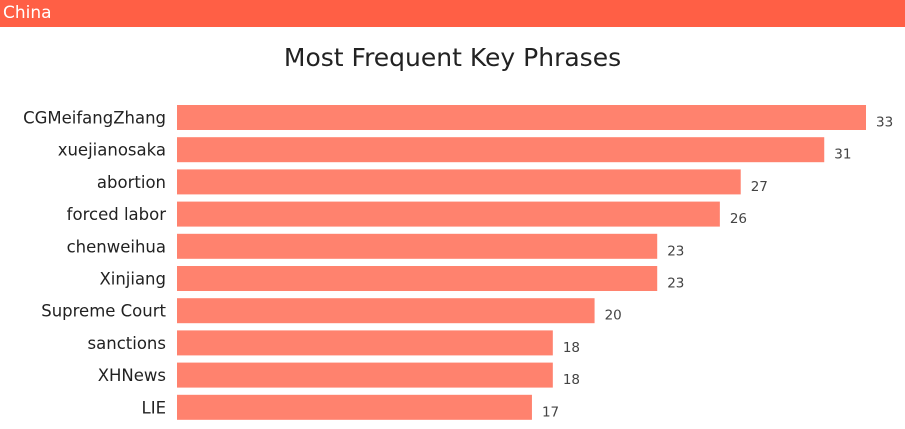  I want to click on bar-cgmeifangzhang, so click(521, 117).